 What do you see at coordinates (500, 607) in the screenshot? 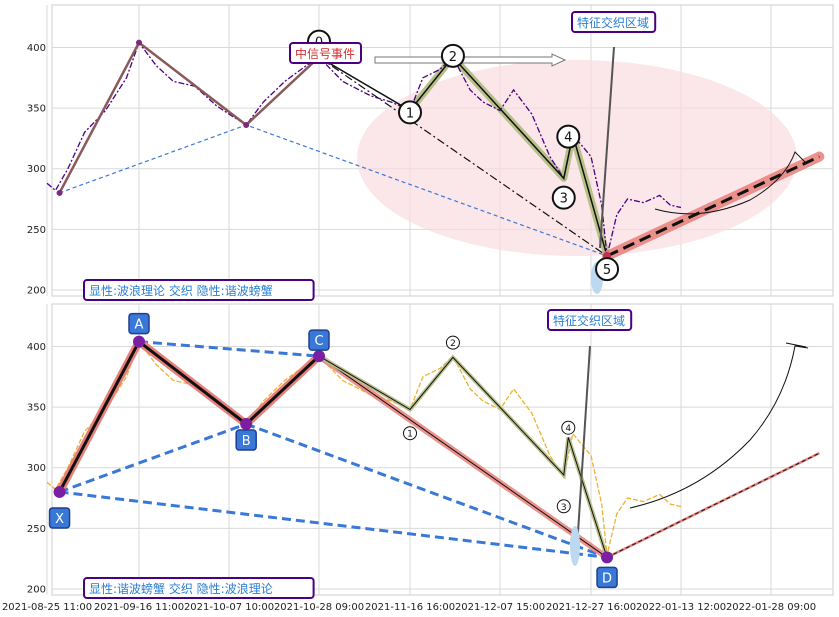
I see `x-tick-label: 2021-12-07 15:00` at bounding box center [500, 607].